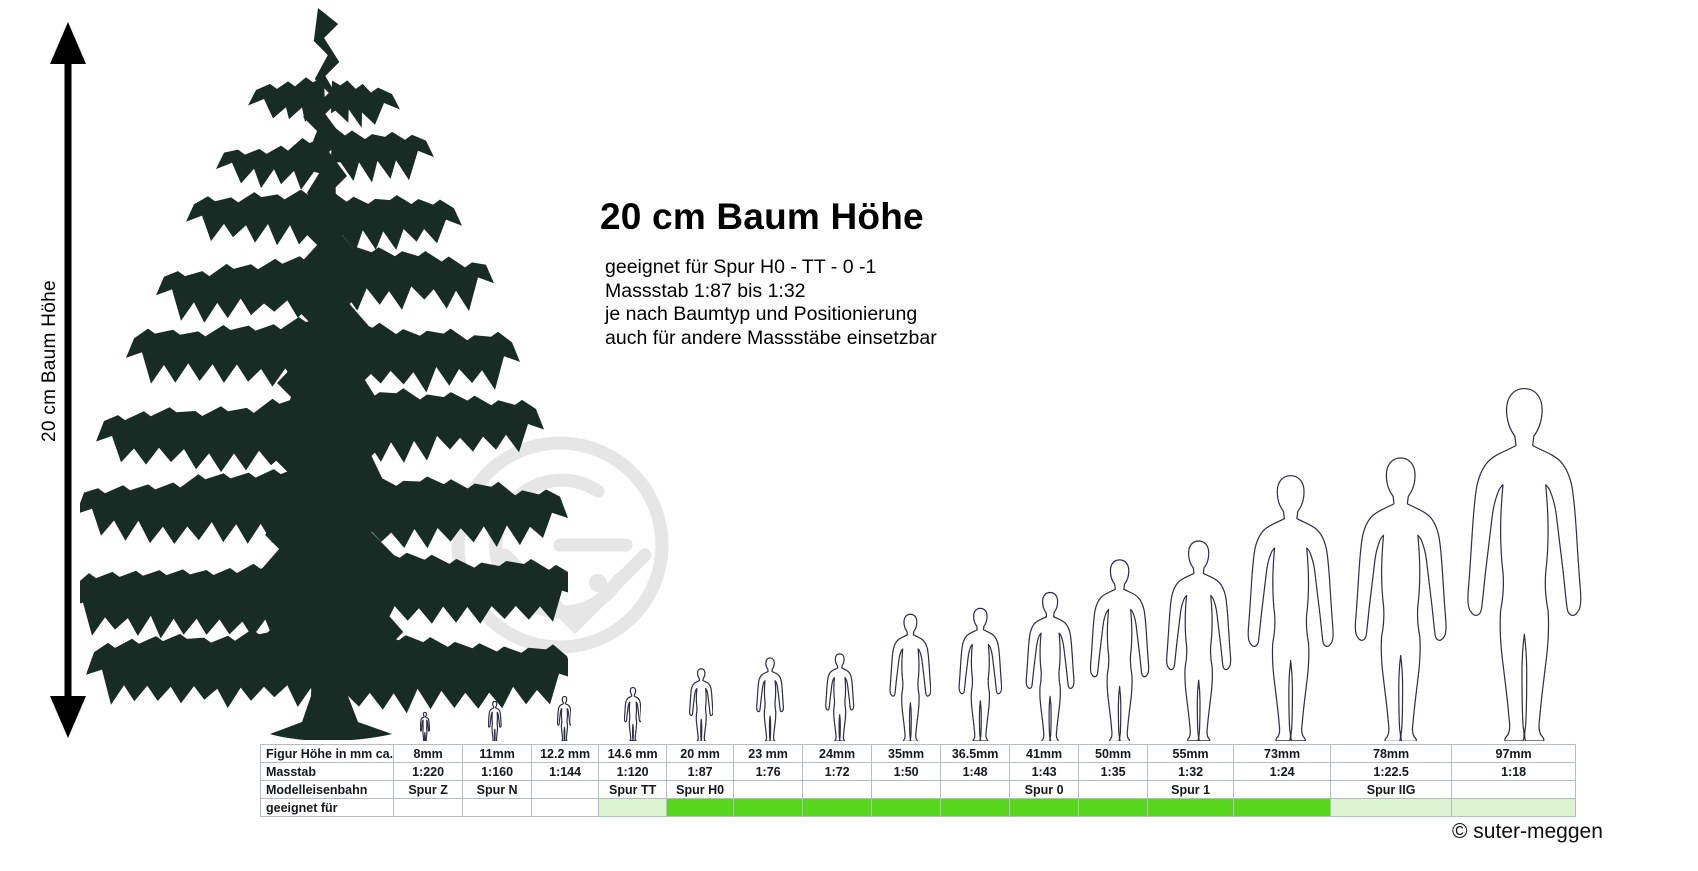  Describe the element at coordinates (976, 772) in the screenshot. I see `table-cell: 1:48` at that location.